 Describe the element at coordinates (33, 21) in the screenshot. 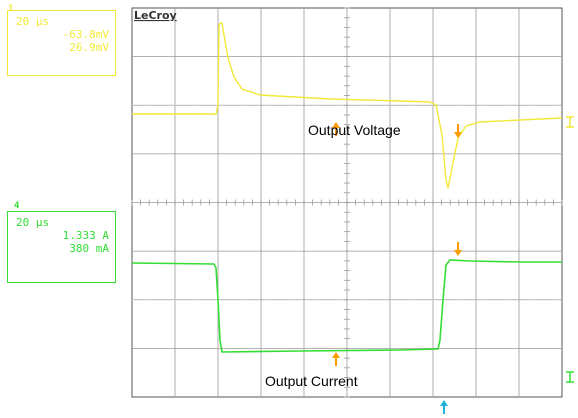

I see `ch1-timebase: 20 μs` at that location.